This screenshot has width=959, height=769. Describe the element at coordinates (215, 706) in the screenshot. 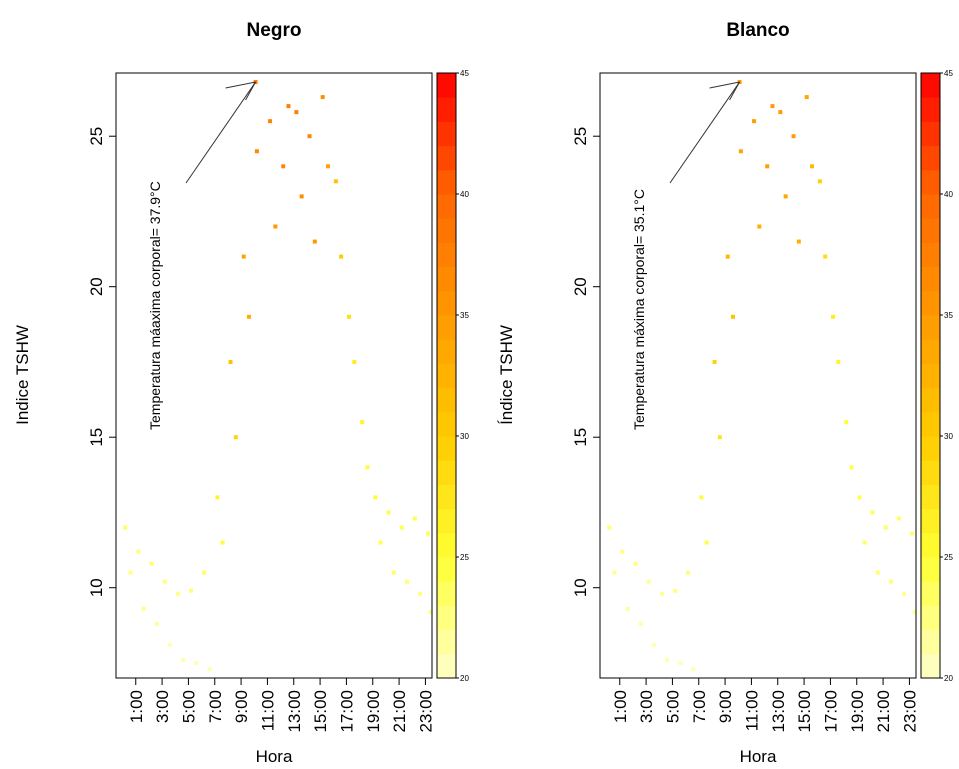

I see `x-tick-label: 7:00` at that location.